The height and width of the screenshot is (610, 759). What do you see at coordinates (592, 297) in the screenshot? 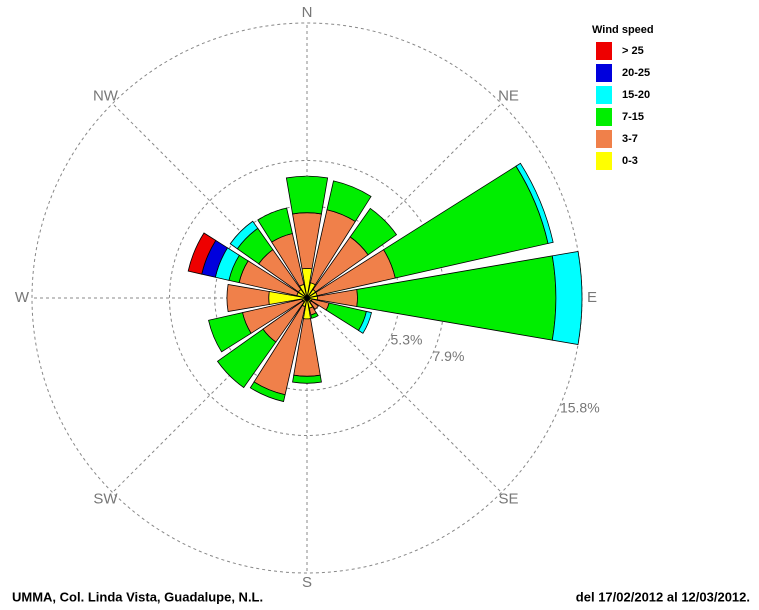
I see `direction-label: E` at bounding box center [592, 297].